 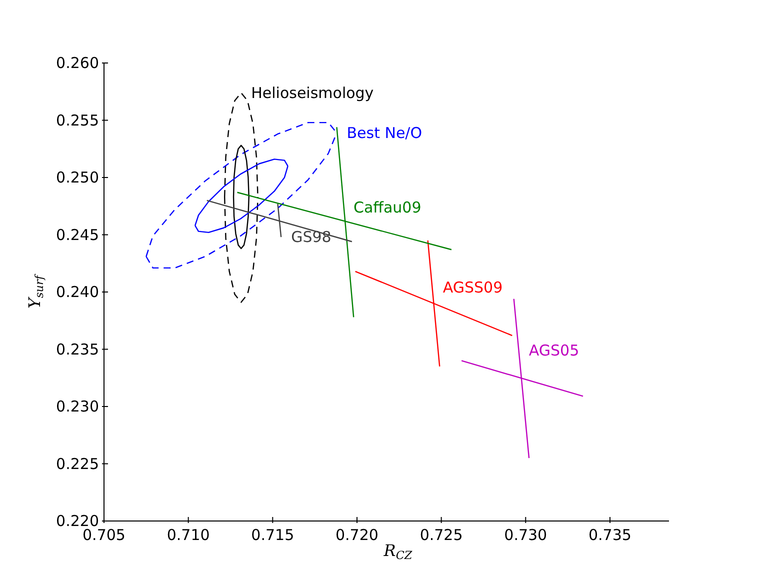 I want to click on x-tick-label: 0.725, so click(x=441, y=535).